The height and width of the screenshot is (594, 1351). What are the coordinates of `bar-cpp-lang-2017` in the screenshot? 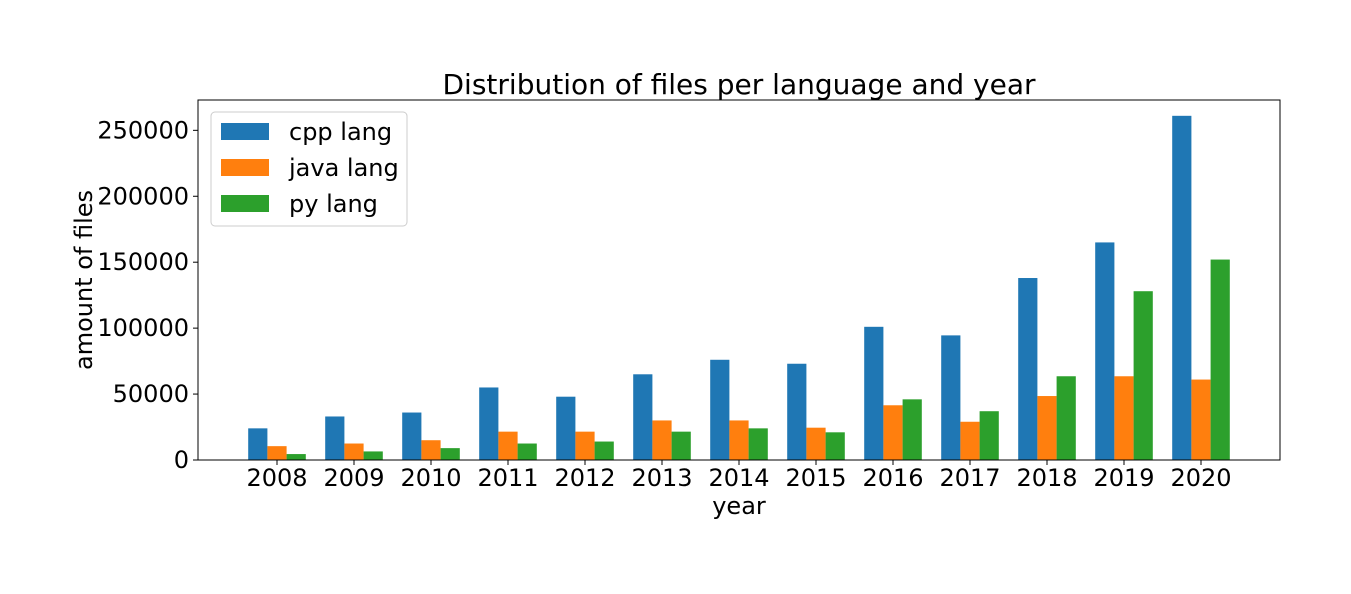 It's located at (951, 397).